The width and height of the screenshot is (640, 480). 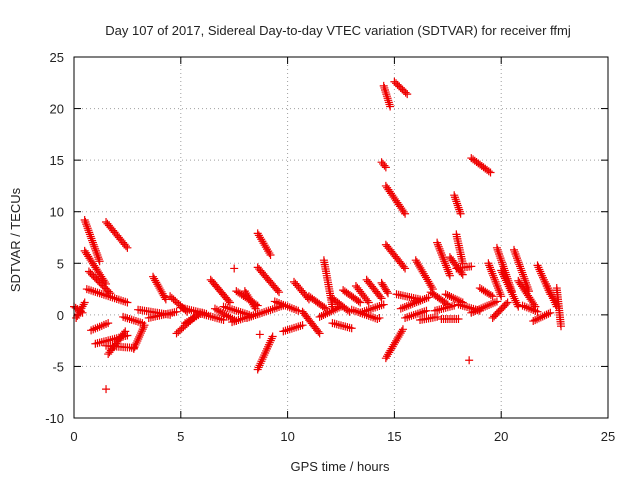 I want to click on x-axis-label: GPS time / hours, so click(x=340, y=466).